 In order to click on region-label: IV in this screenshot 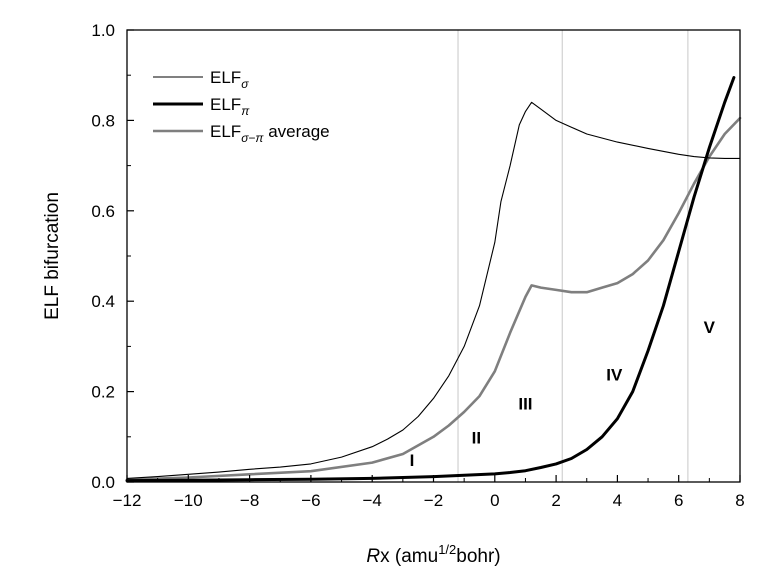, I will do `click(614, 374)`.